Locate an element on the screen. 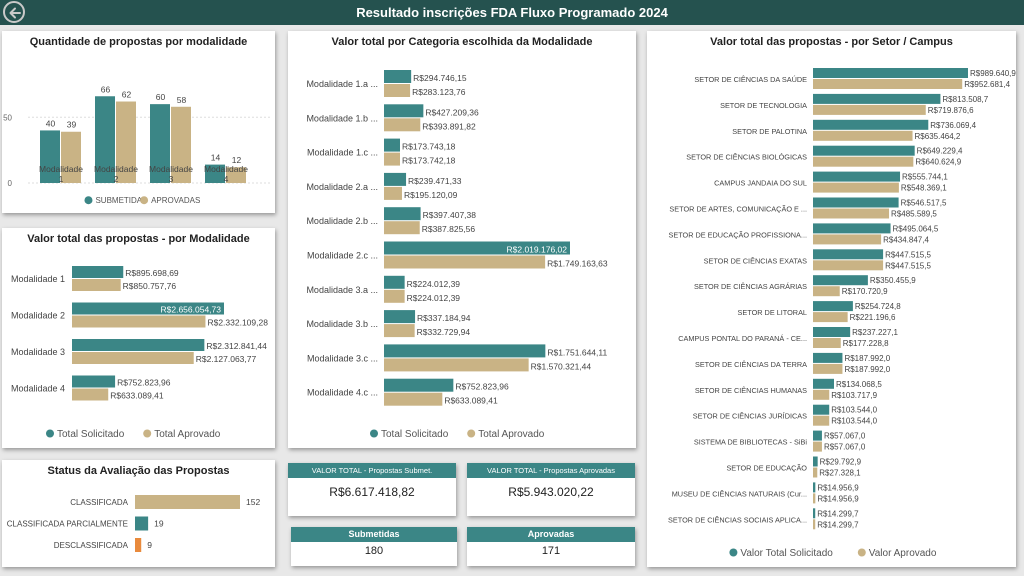  x-tick-label: Modalidade is located at coordinates (61, 169).